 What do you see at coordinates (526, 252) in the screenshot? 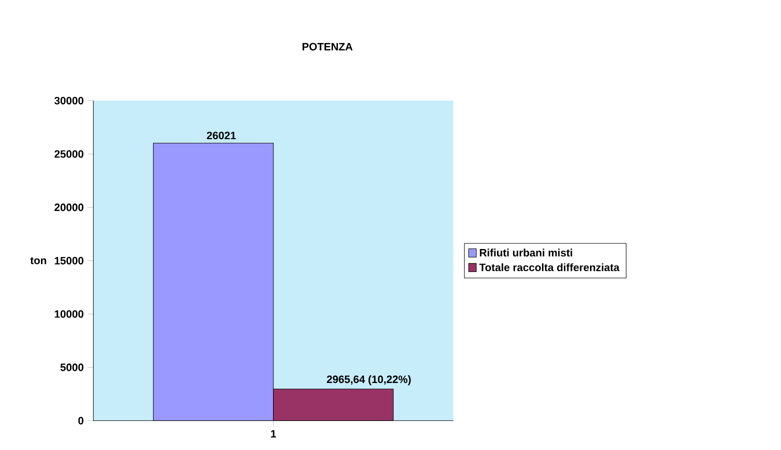
I see `legend-label: Rifiuti urbani misti` at bounding box center [526, 252].